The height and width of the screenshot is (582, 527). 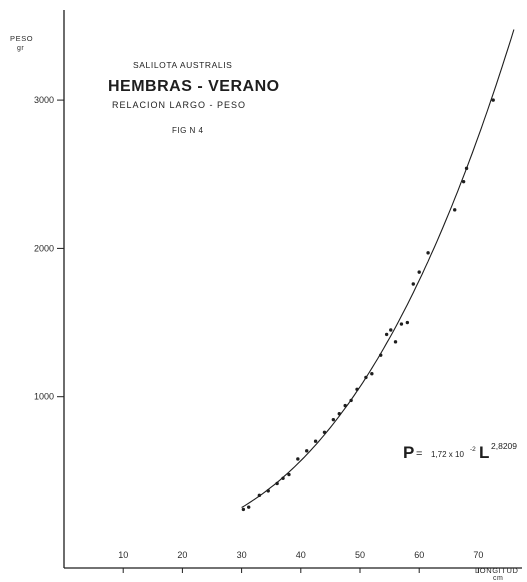 I want to click on y-ticks: 1000 2000 3000, so click(x=49, y=248).